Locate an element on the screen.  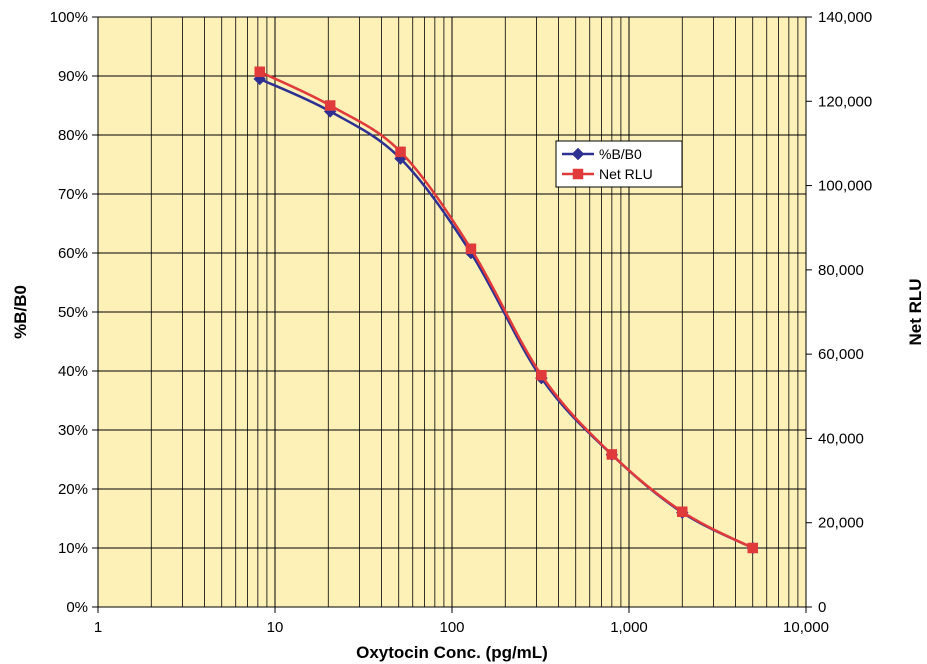
y-tick-label: 0% is located at coordinates (77, 607).